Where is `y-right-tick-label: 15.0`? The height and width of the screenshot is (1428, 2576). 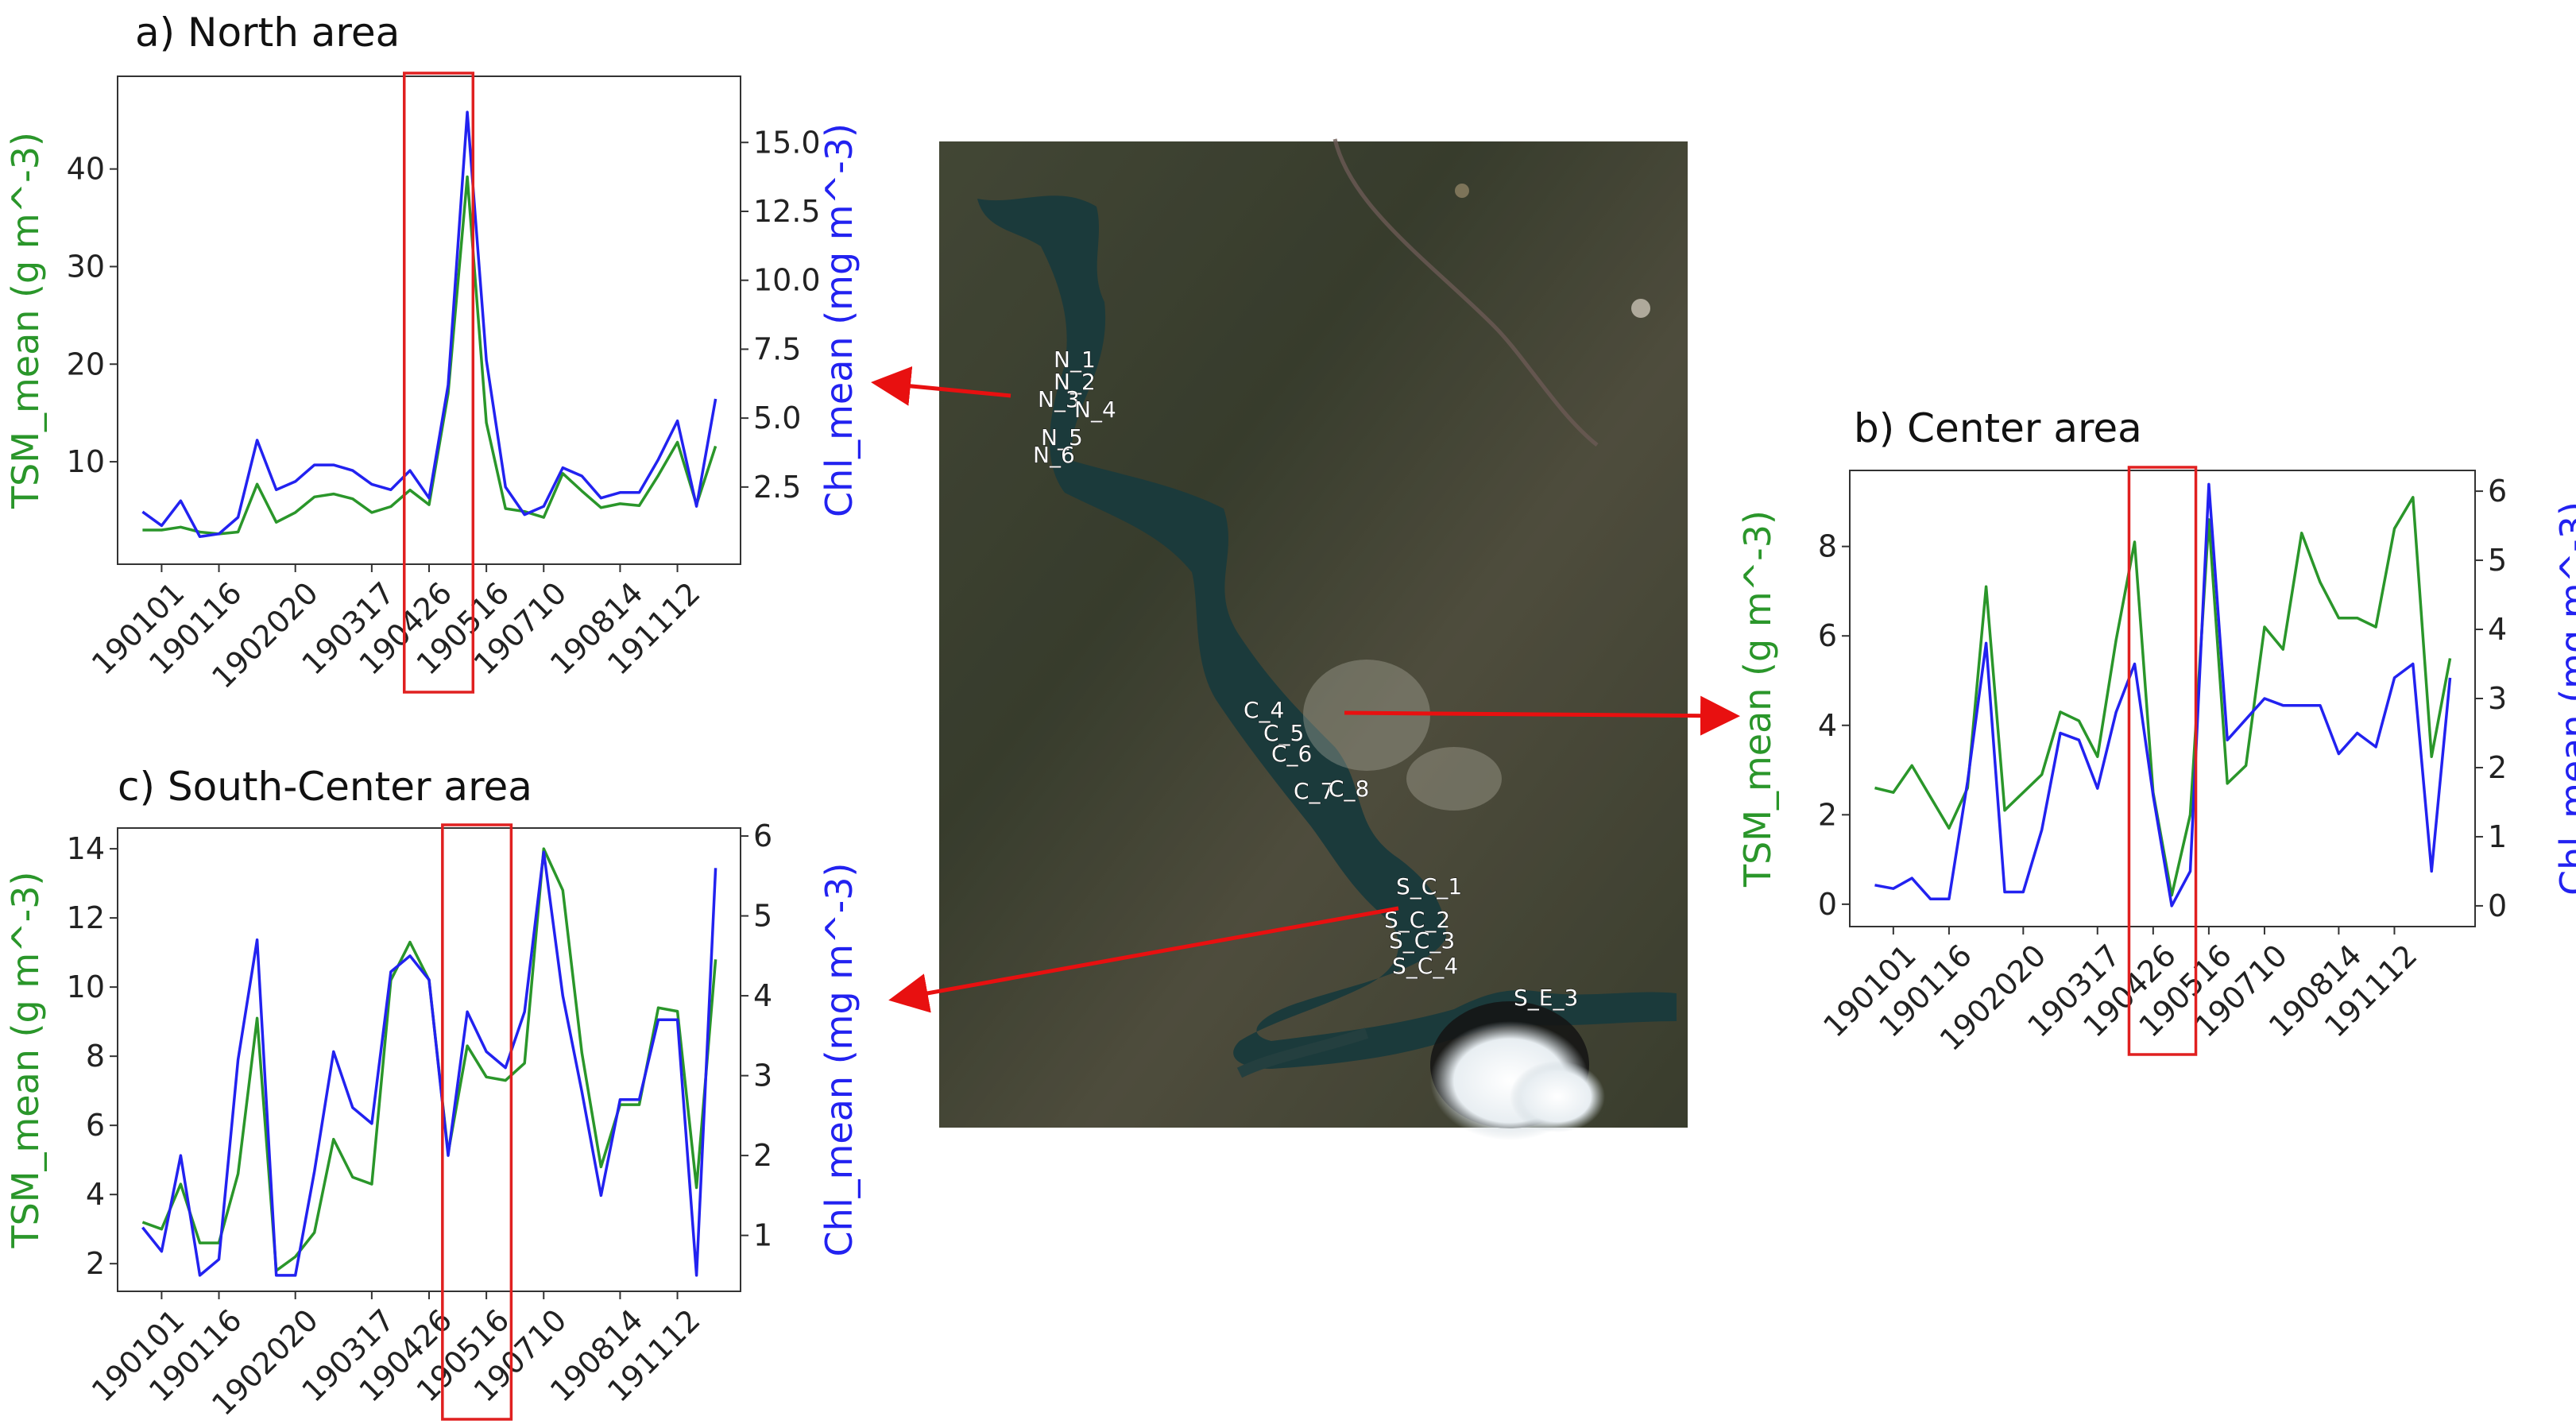 y-right-tick-label: 15.0 is located at coordinates (787, 142).